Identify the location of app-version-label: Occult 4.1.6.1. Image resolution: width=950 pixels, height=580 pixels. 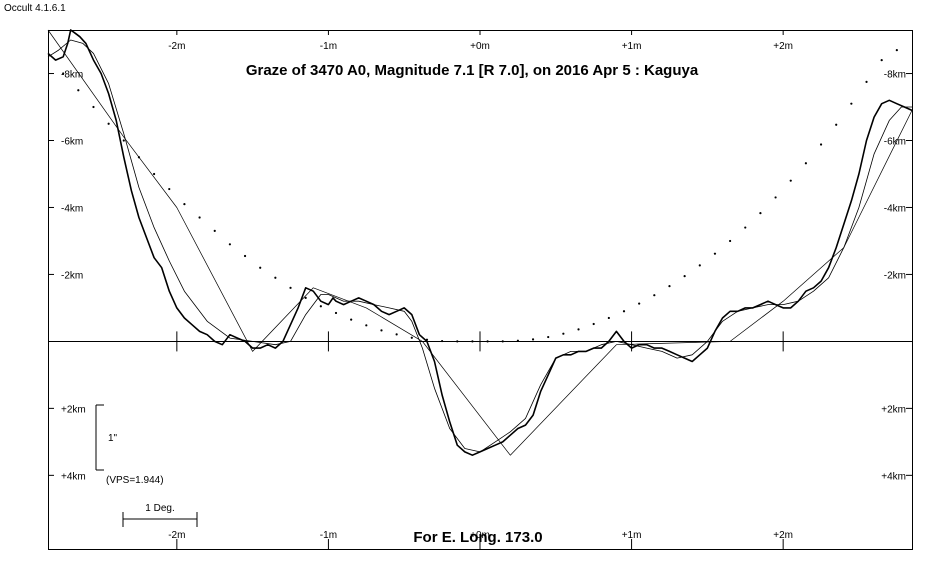
(35, 8).